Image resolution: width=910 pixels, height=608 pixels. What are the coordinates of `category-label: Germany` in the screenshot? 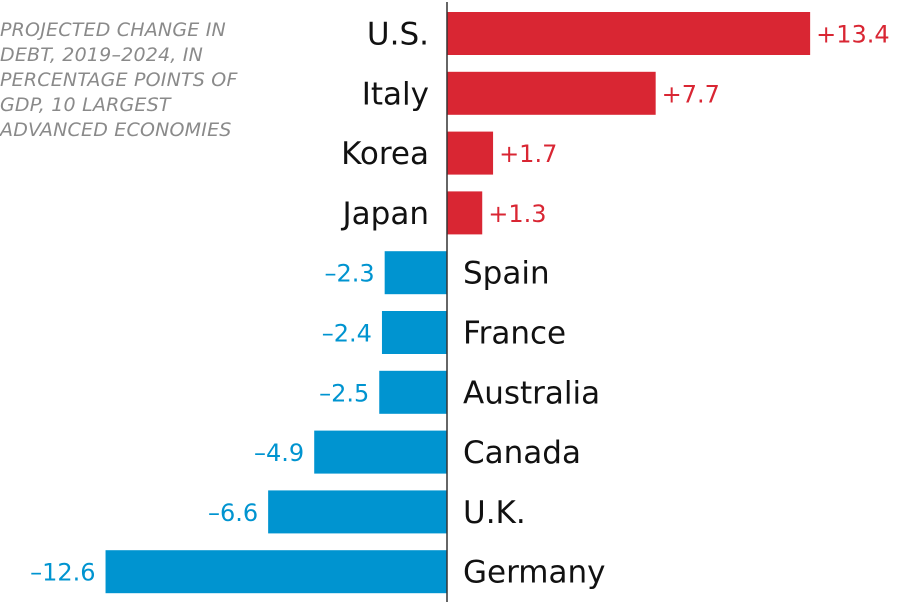 It's located at (534, 573).